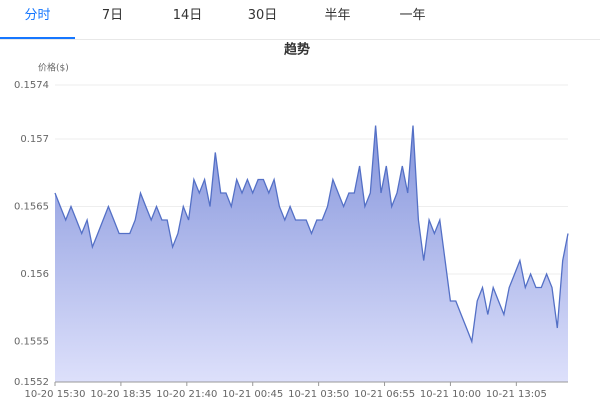 The image size is (600, 406). Describe the element at coordinates (53, 68) in the screenshot. I see `y-axis-label: 价格($)` at that location.